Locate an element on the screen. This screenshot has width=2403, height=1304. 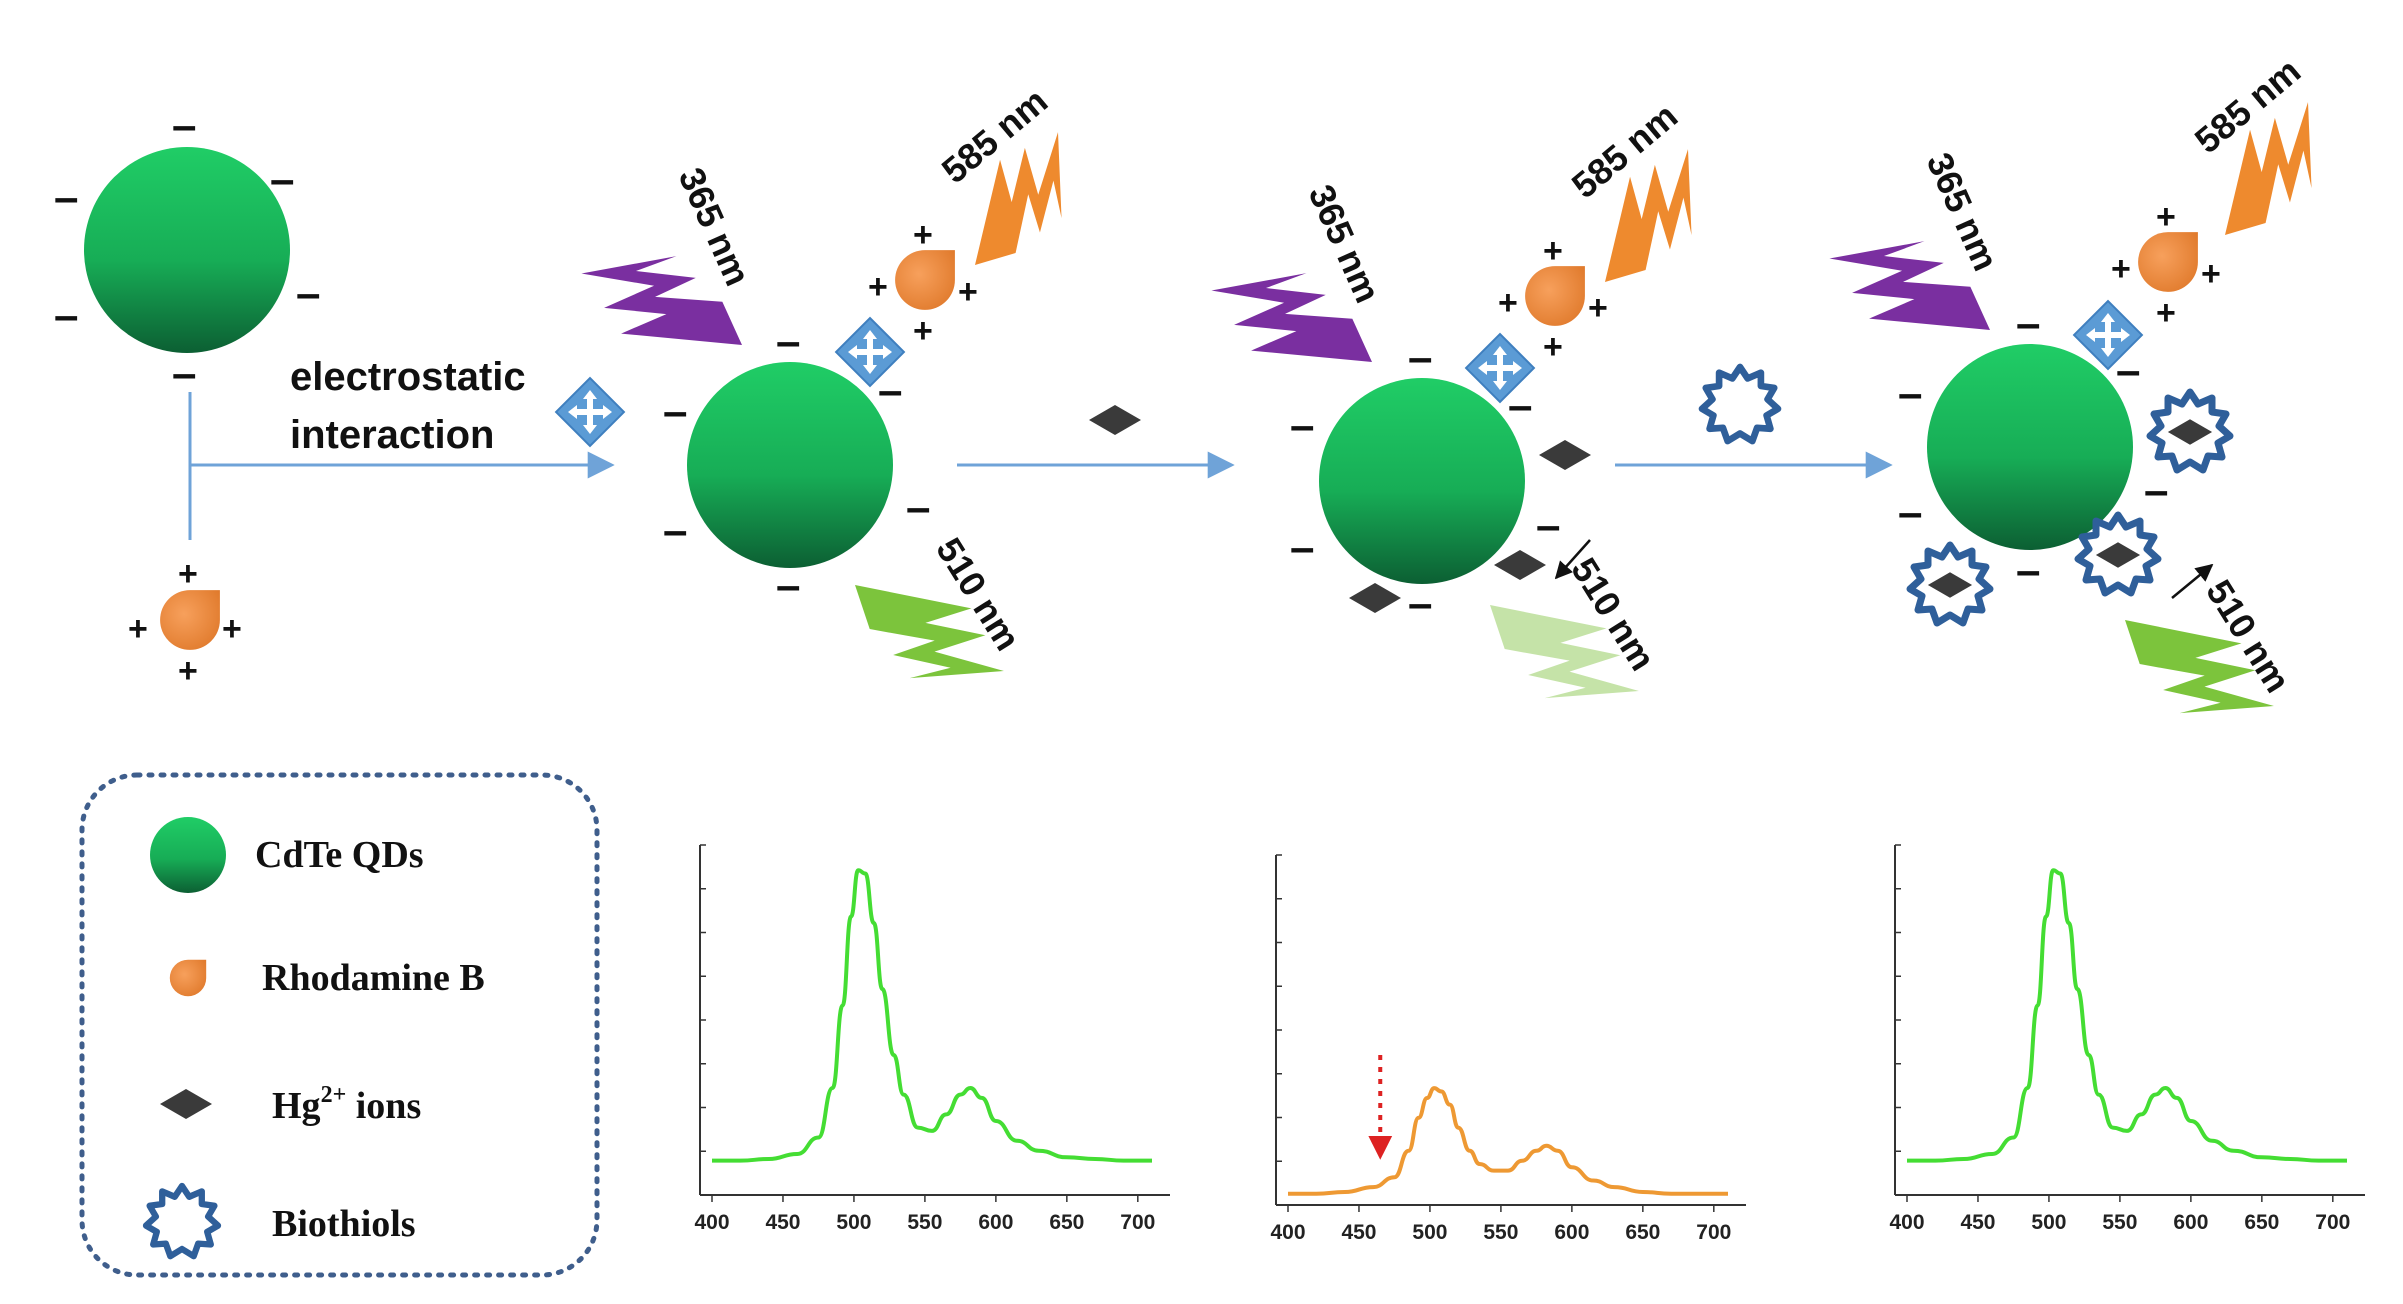
spectrum-chart-initial: 400 450 500 550 600 650 700 is located at coordinates (932, 1039).